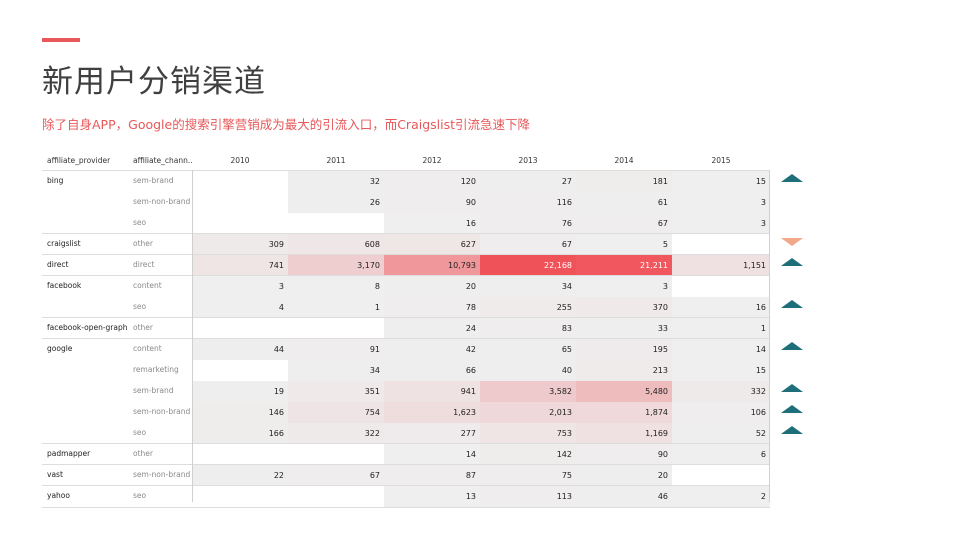 This screenshot has width=960, height=540. Describe the element at coordinates (336, 244) in the screenshot. I see `table-cell: 608` at that location.